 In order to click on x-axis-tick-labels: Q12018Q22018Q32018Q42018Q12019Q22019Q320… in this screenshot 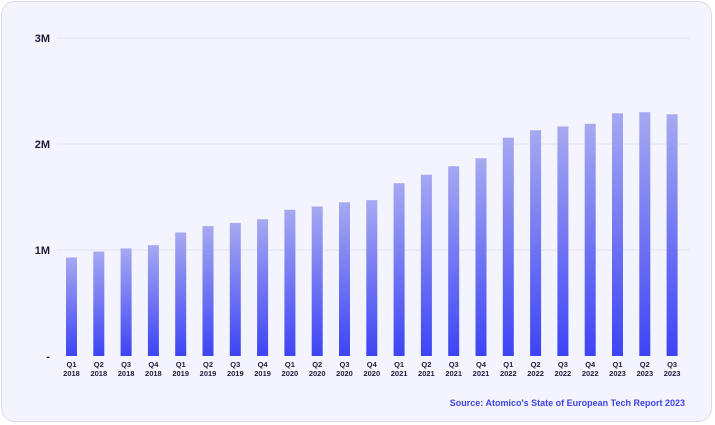, I will do `click(371, 369)`.